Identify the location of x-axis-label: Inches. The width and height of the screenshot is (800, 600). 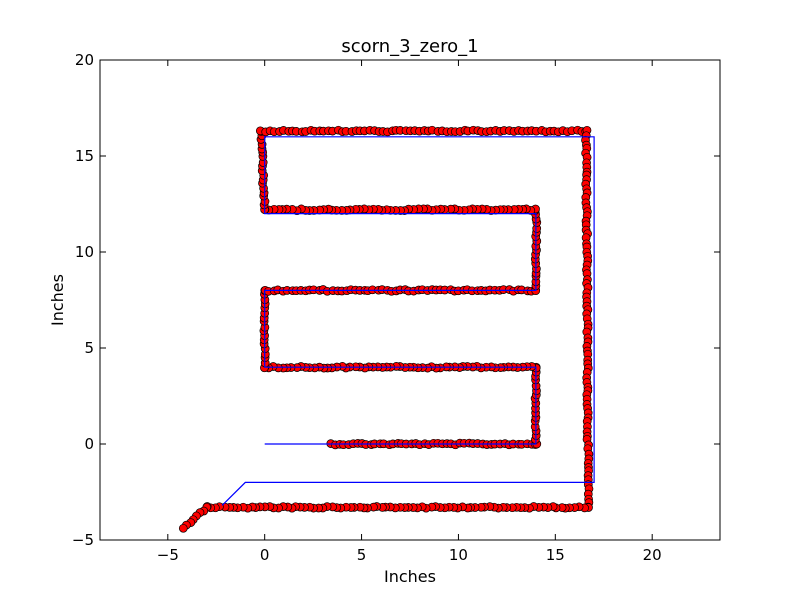
(410, 576).